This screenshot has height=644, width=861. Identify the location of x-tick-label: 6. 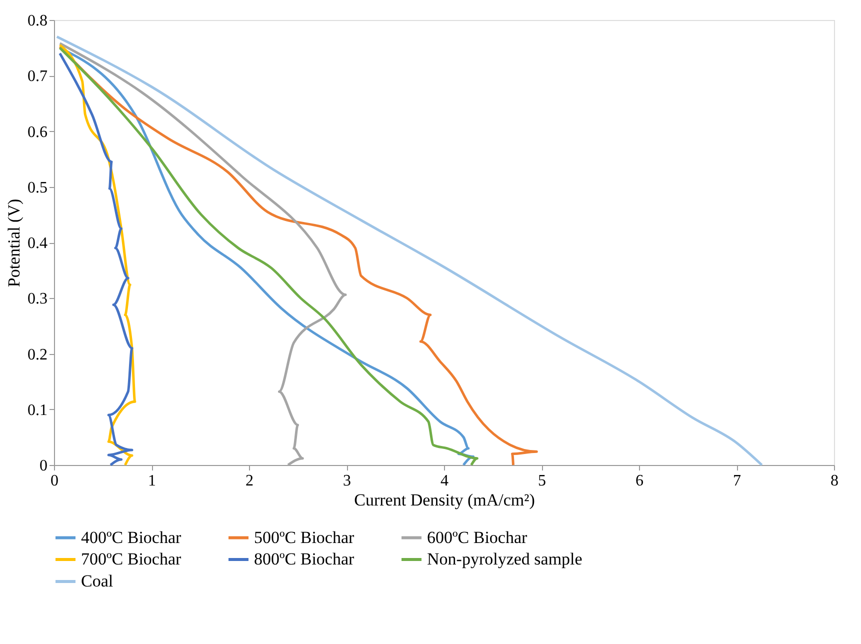
(640, 481).